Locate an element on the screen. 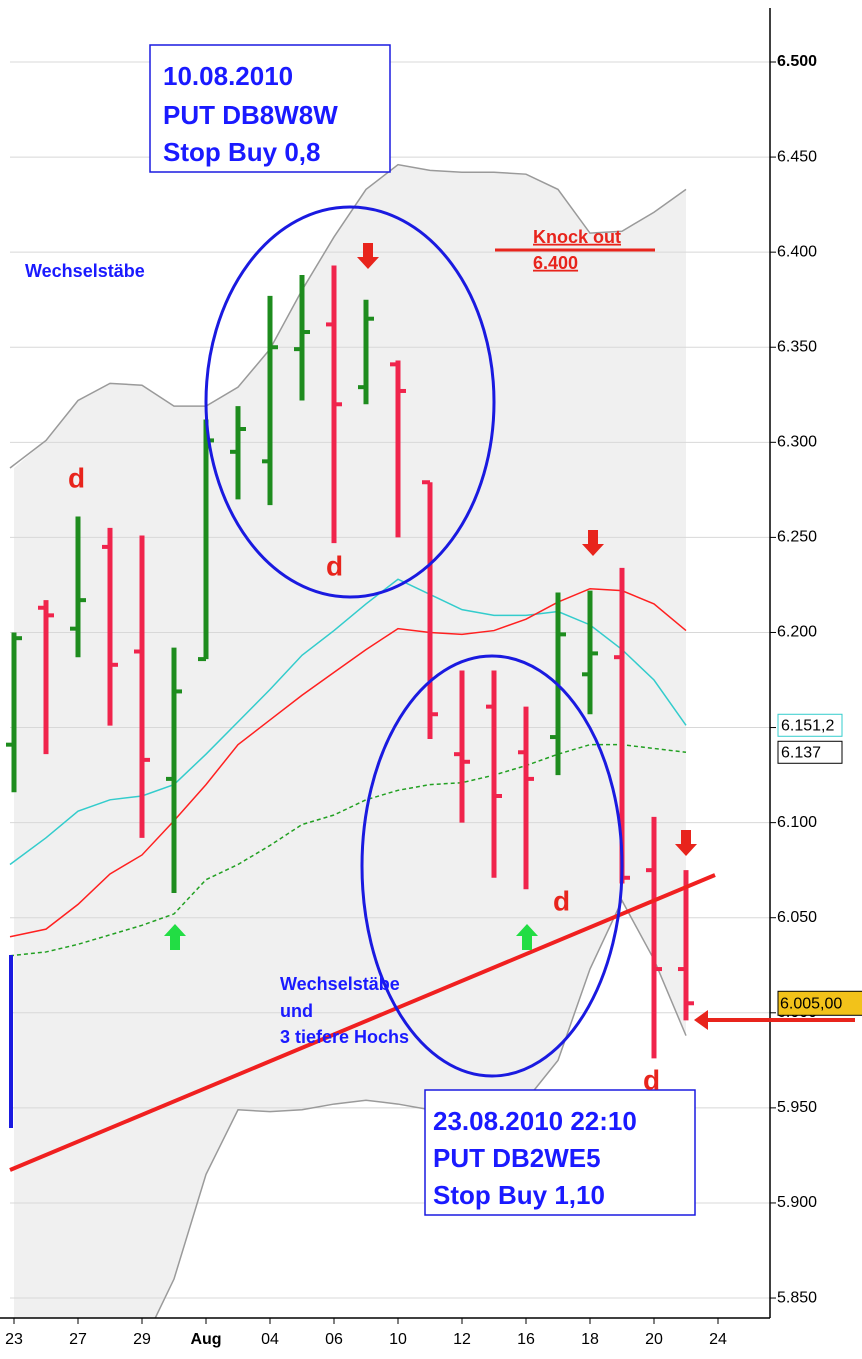 This screenshot has width=862, height=1359. y-tick-label: 6.250 is located at coordinates (797, 537).